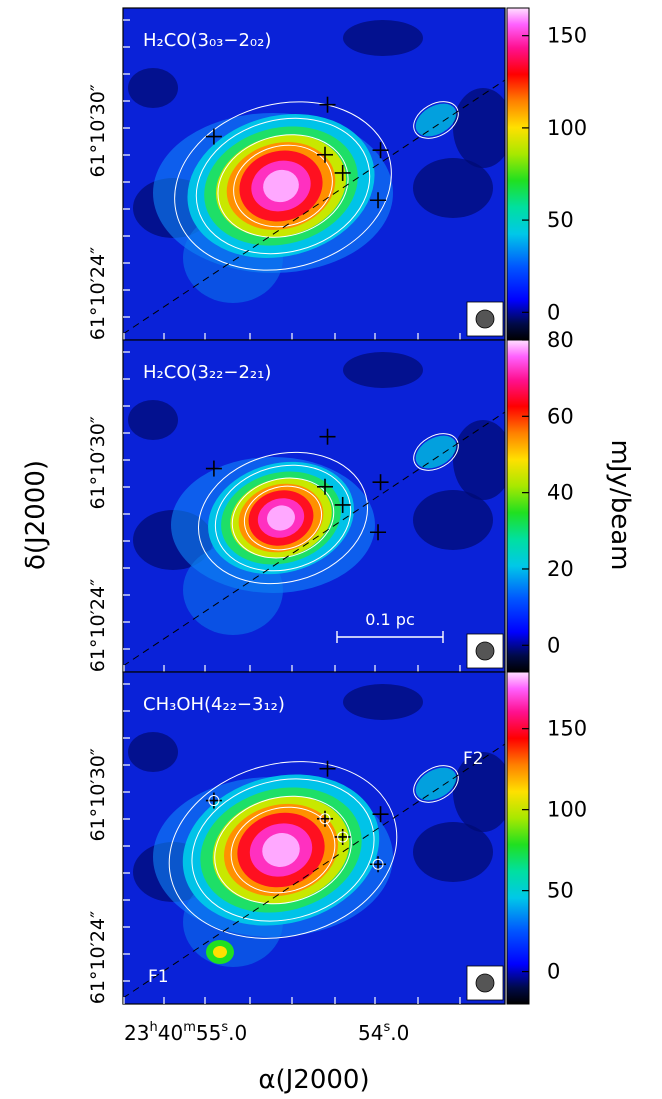  What do you see at coordinates (620, 505) in the screenshot?
I see `colorbar-label: mJy/beam` at bounding box center [620, 505].